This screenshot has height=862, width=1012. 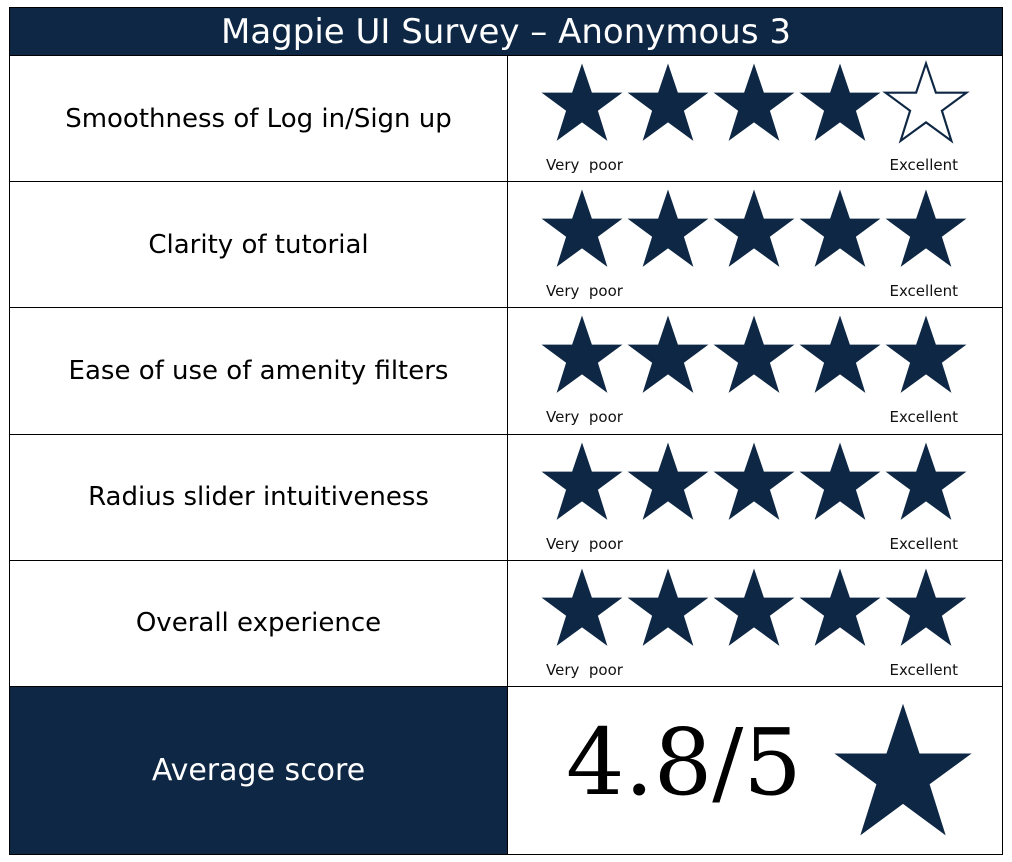 What do you see at coordinates (259, 245) in the screenshot?
I see `question-label: Clarity of tutorial` at bounding box center [259, 245].